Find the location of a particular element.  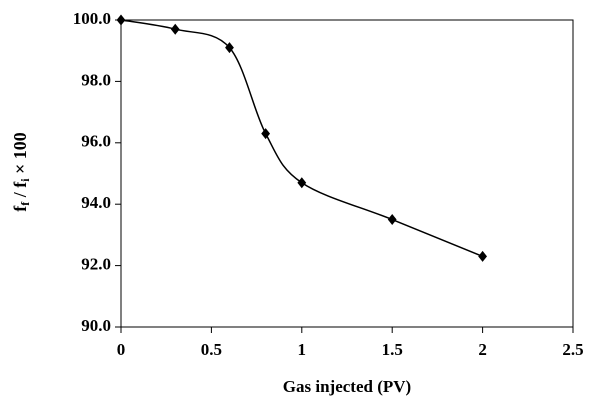

y-tick-label: 100.0 is located at coordinates (92, 18).